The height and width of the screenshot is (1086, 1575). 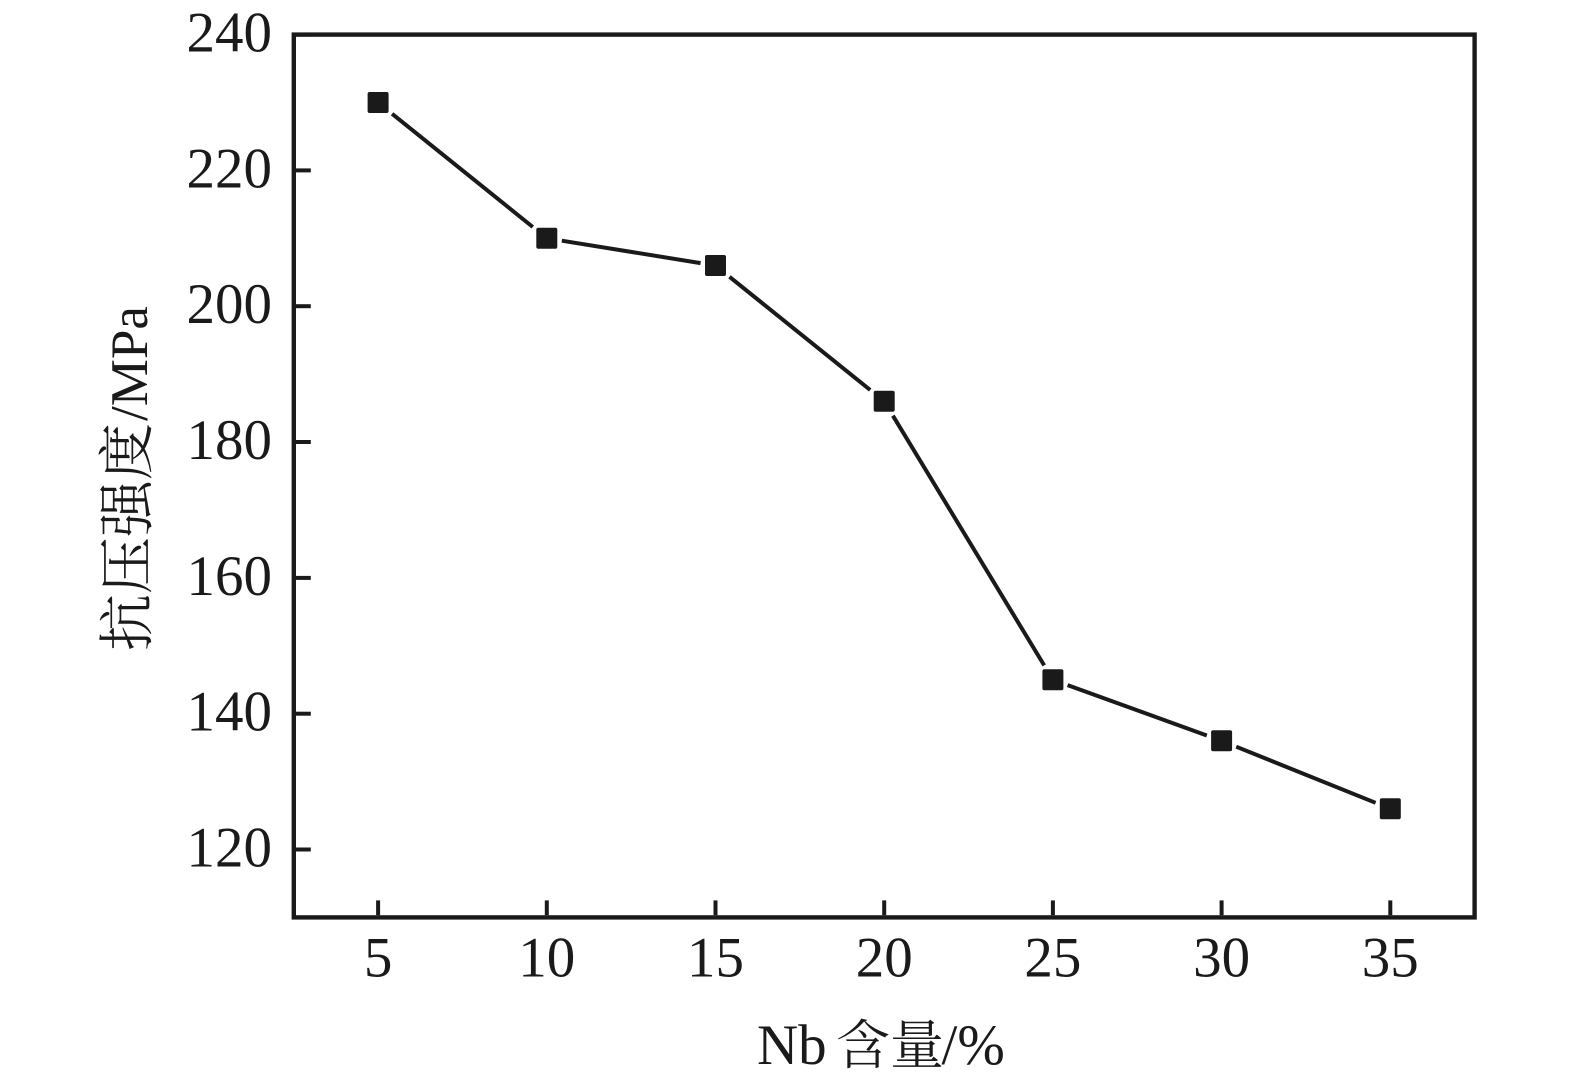 What do you see at coordinates (378, 958) in the screenshot?
I see `svg-text: 5` at bounding box center [378, 958].